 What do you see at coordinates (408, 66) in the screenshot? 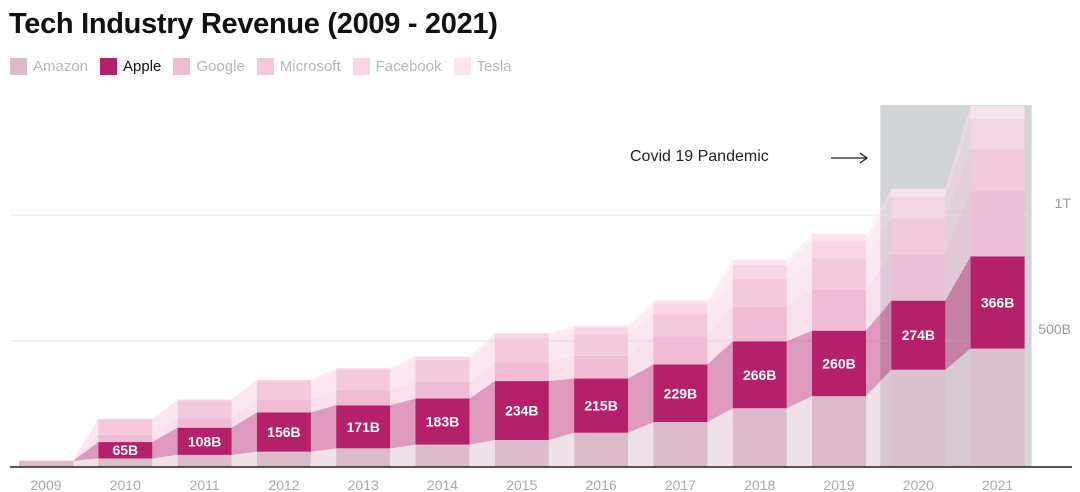
I see `legend-label-facebook: Facebook` at bounding box center [408, 66].